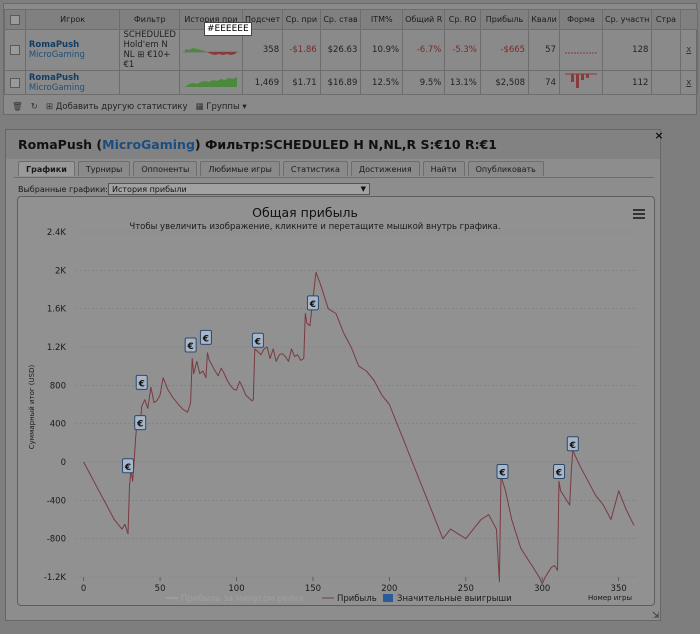 The width and height of the screenshot is (700, 634). What do you see at coordinates (382, 50) in the screenshot?
I see `itm-cell: 10.9%` at bounding box center [382, 50].